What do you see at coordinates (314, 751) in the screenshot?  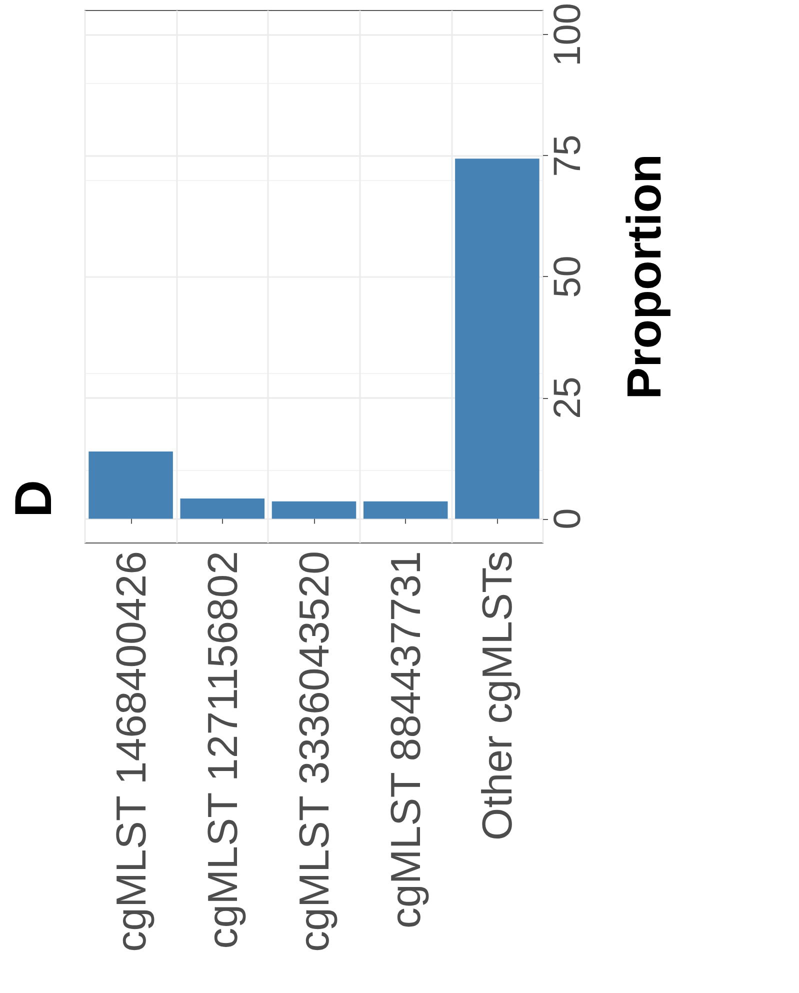 I see `x-tick-label: cgMLST 3336043520` at bounding box center [314, 751].